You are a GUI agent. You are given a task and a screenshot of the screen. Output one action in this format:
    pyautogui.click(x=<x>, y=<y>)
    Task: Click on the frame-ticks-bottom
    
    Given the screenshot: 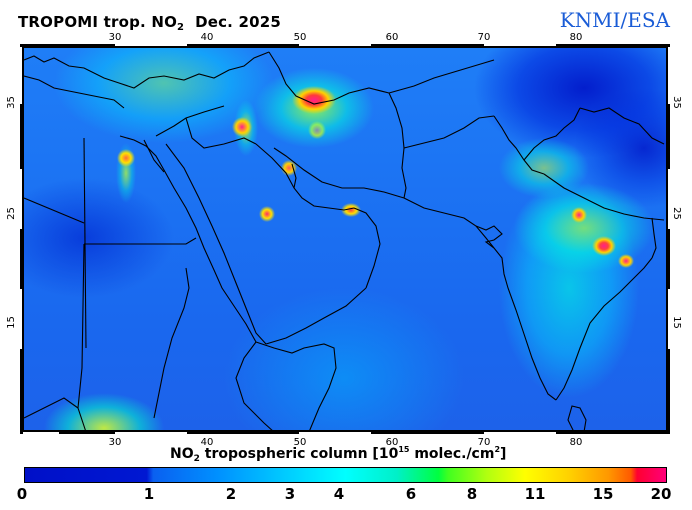 What is the action you would take?
    pyautogui.click(x=345, y=432)
    